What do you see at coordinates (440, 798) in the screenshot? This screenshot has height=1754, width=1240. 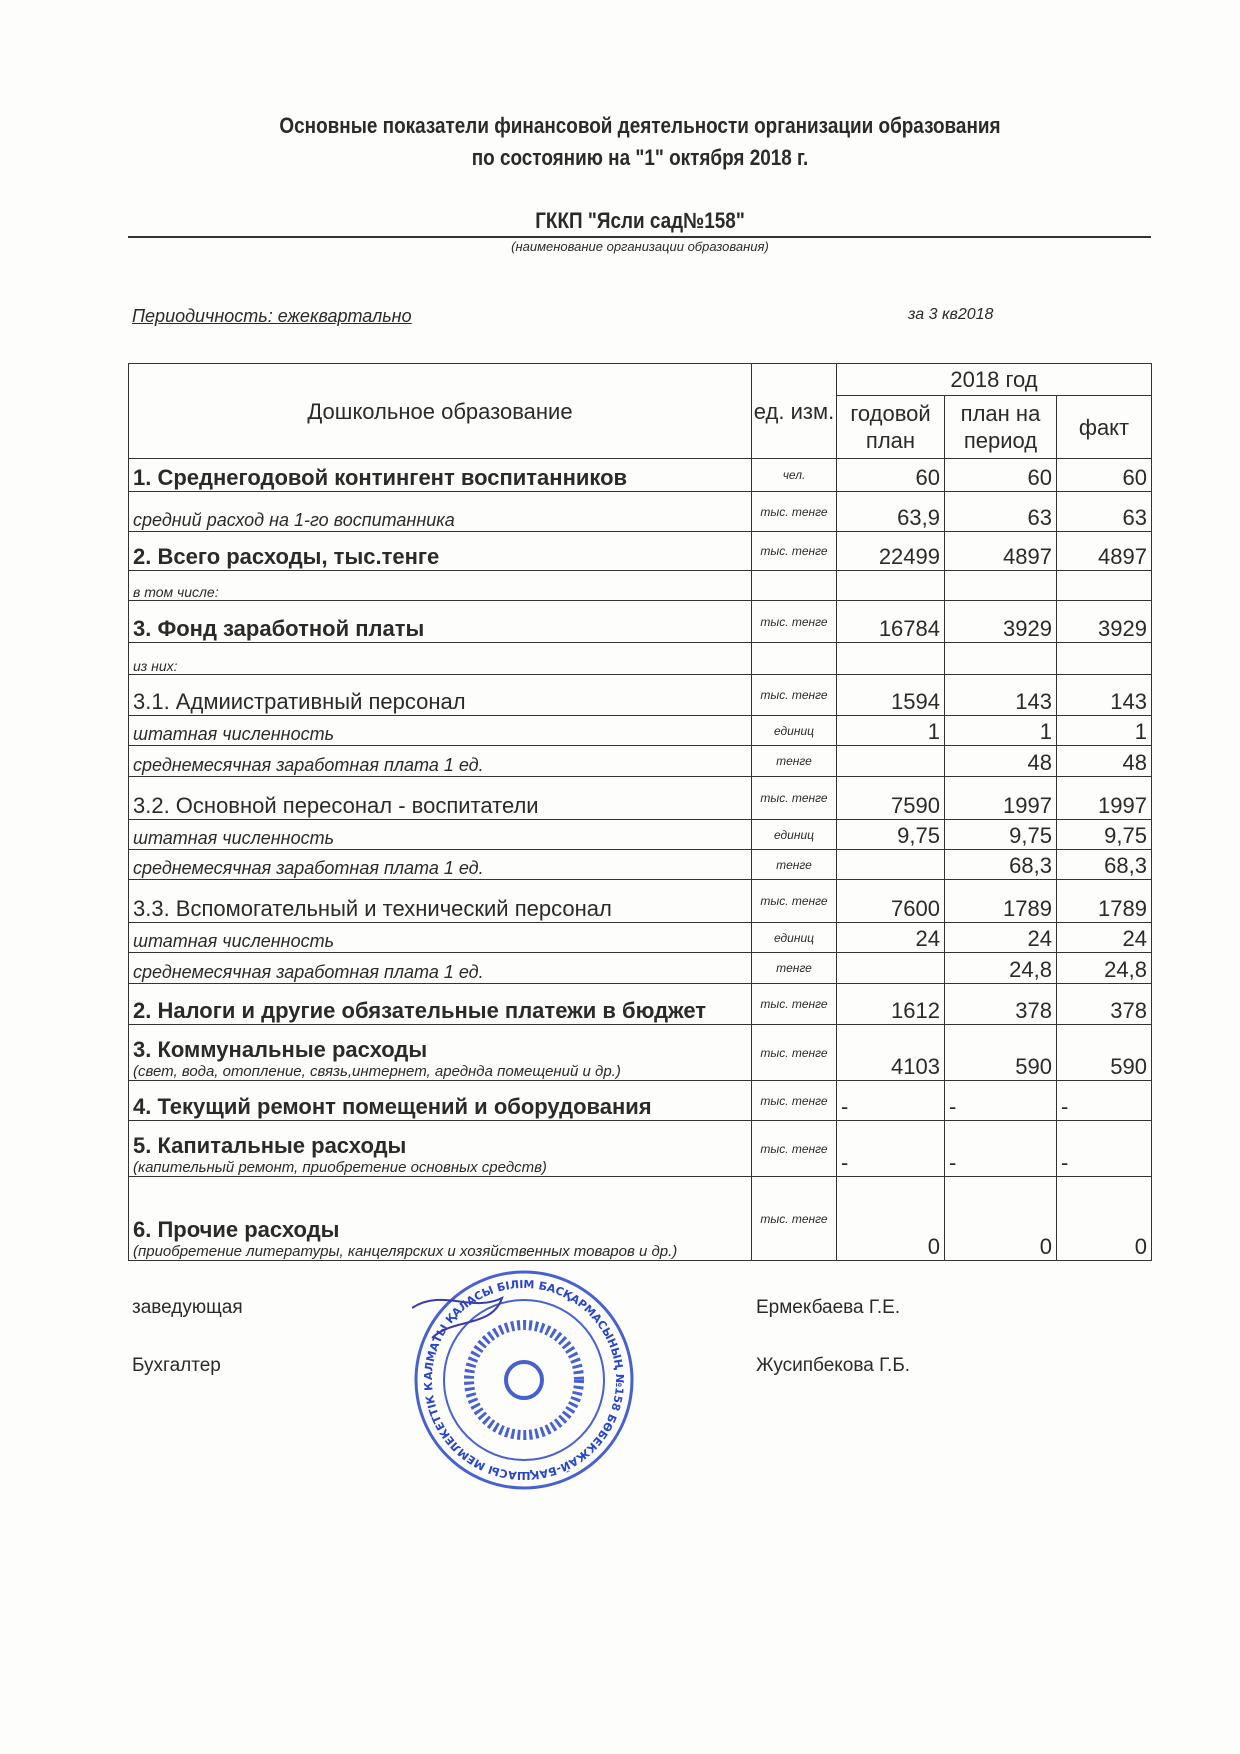 I see `row-label: 3.2. Основной пересонал - воспитатели` at bounding box center [440, 798].